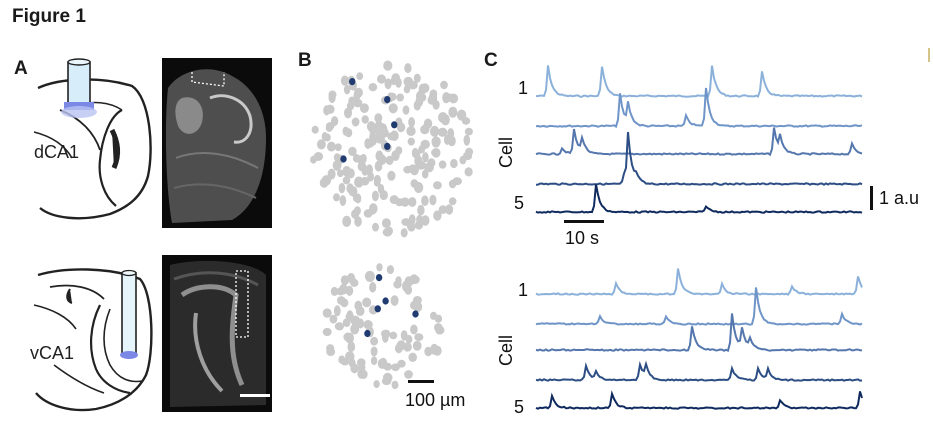 The image size is (933, 443). I want to click on calcium-traces-dorsal, so click(699, 139).